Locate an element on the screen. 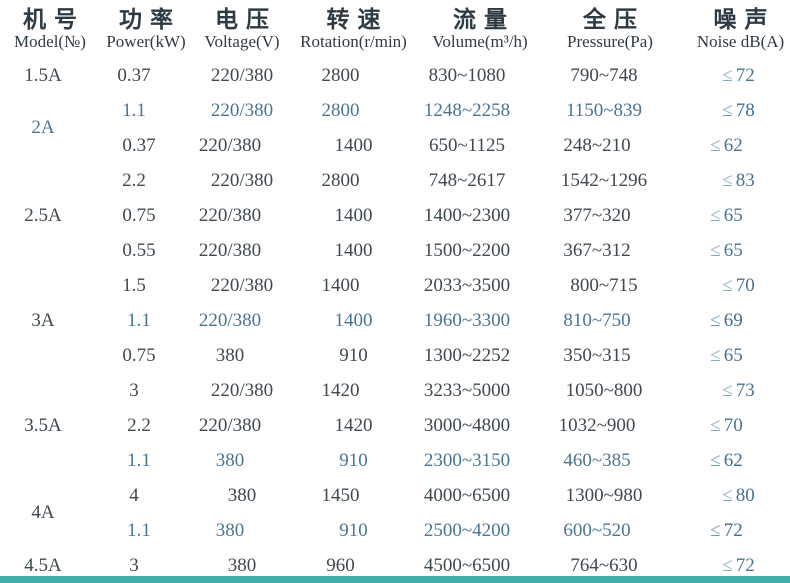  volume-cell: 4000~6500 is located at coordinates (467, 495).